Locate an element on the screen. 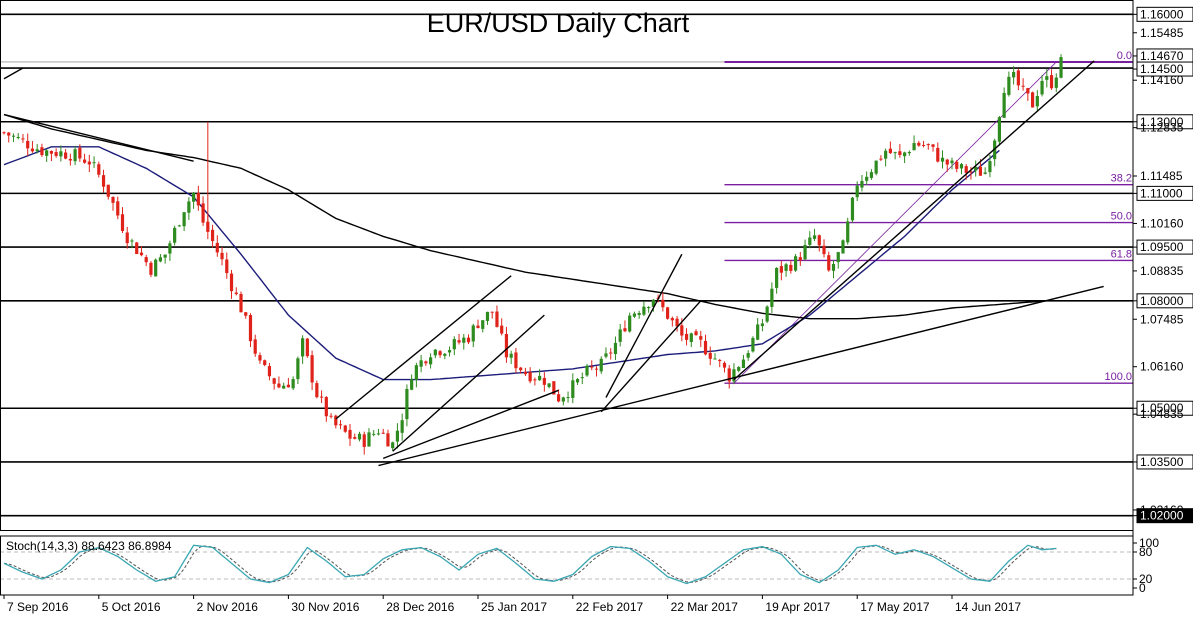  price-tick-label: 1.07485 is located at coordinates (1162, 319).